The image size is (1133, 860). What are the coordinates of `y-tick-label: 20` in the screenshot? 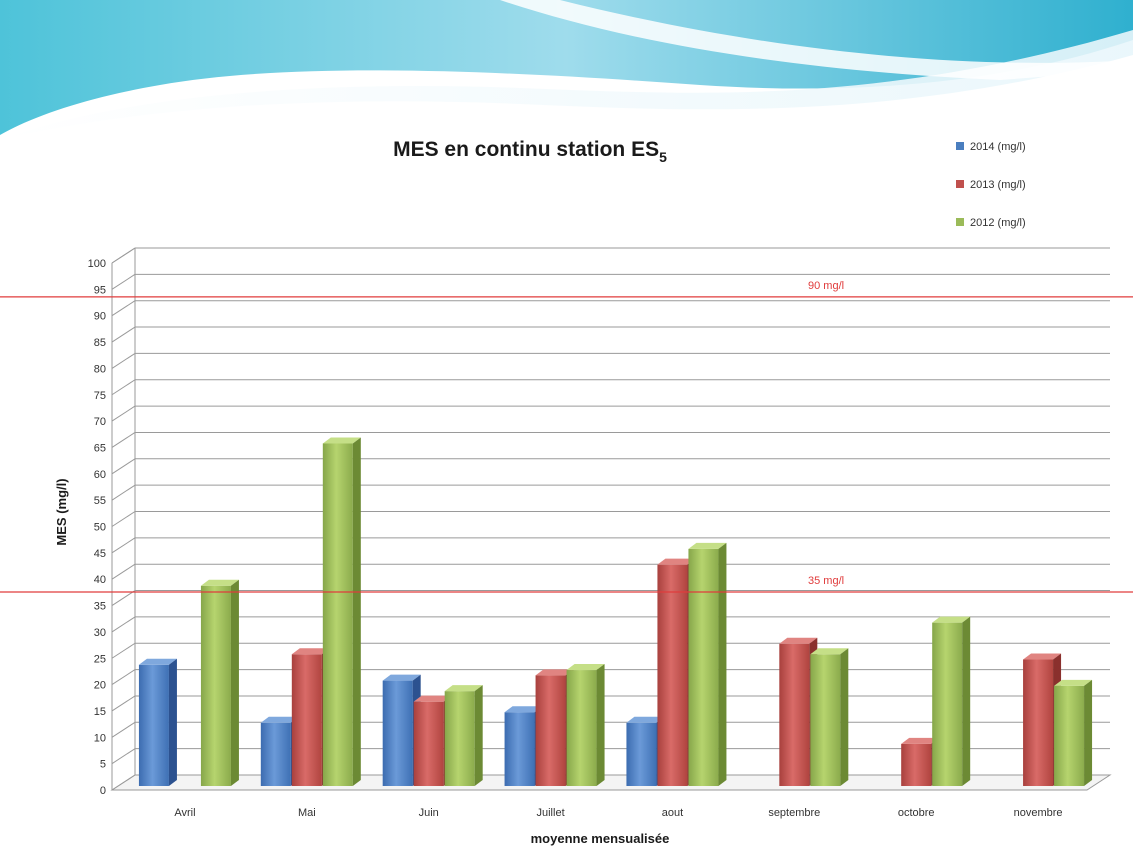 It's located at (100, 686).